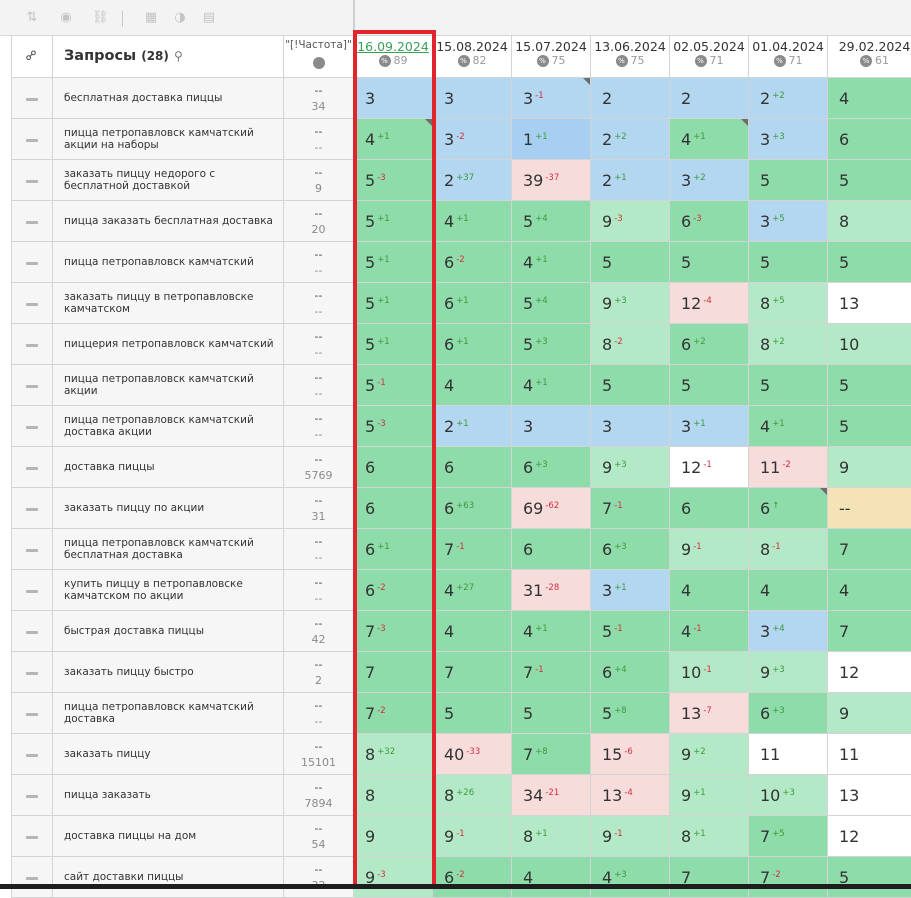 The height and width of the screenshot is (898, 911). What do you see at coordinates (318, 63) in the screenshot?
I see `globe-icon` at bounding box center [318, 63].